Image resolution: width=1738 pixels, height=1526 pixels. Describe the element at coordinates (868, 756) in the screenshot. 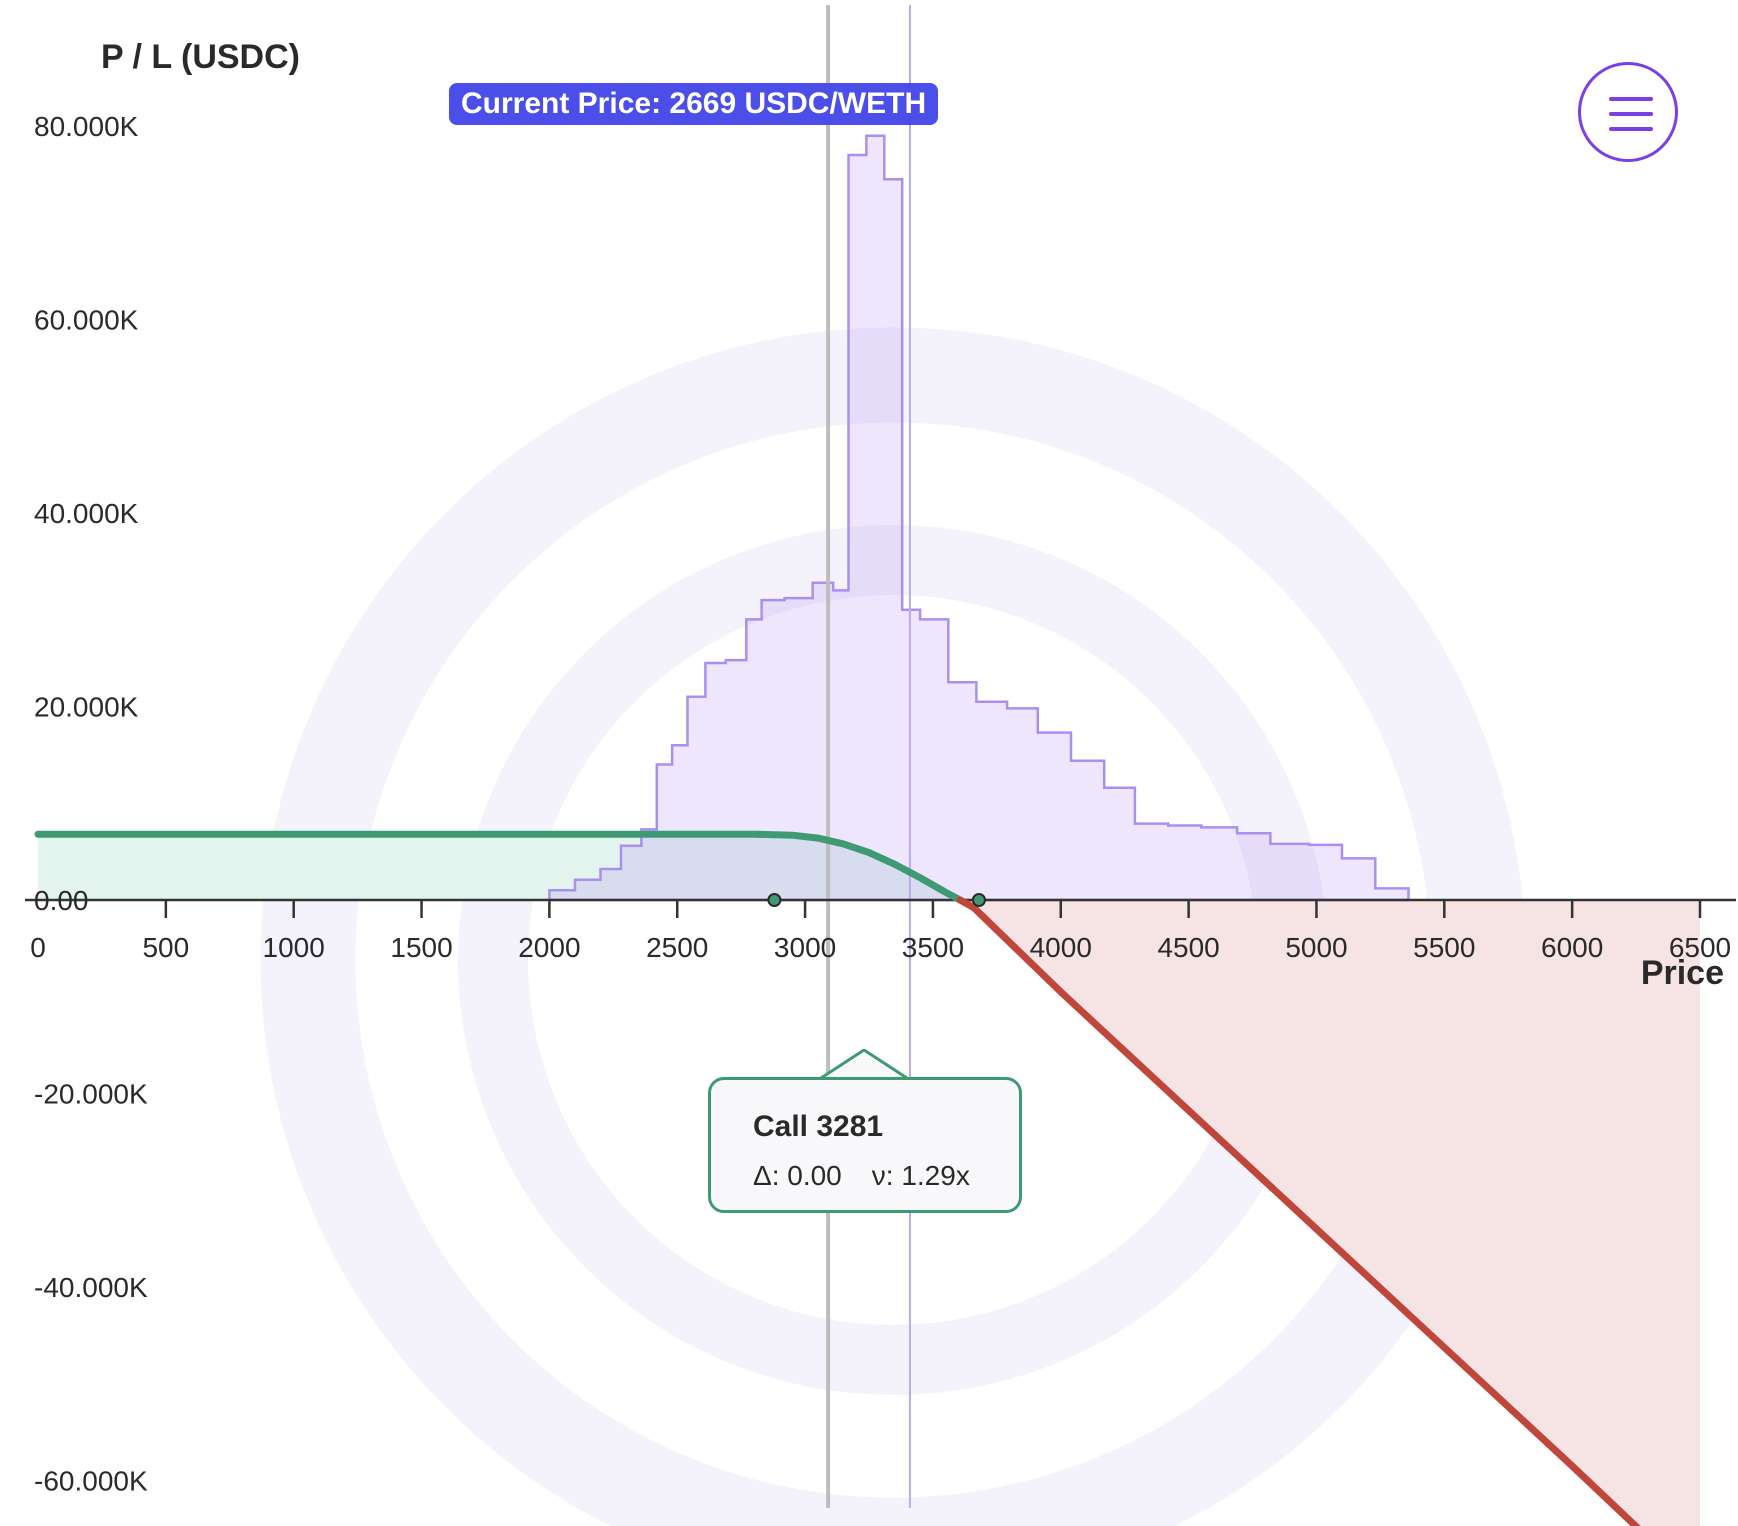

I see `reference-lines` at that location.